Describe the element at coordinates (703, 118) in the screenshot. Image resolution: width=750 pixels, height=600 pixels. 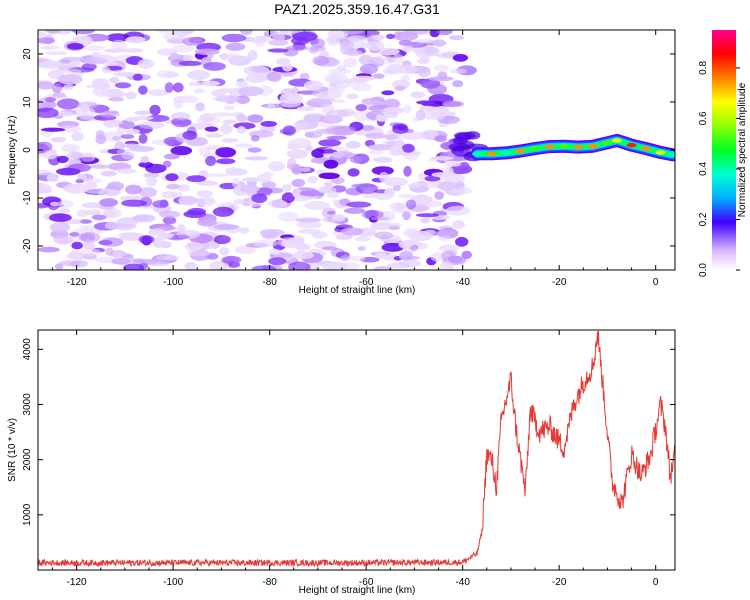
I see `colorbar-tick-label: 0.6` at that location.